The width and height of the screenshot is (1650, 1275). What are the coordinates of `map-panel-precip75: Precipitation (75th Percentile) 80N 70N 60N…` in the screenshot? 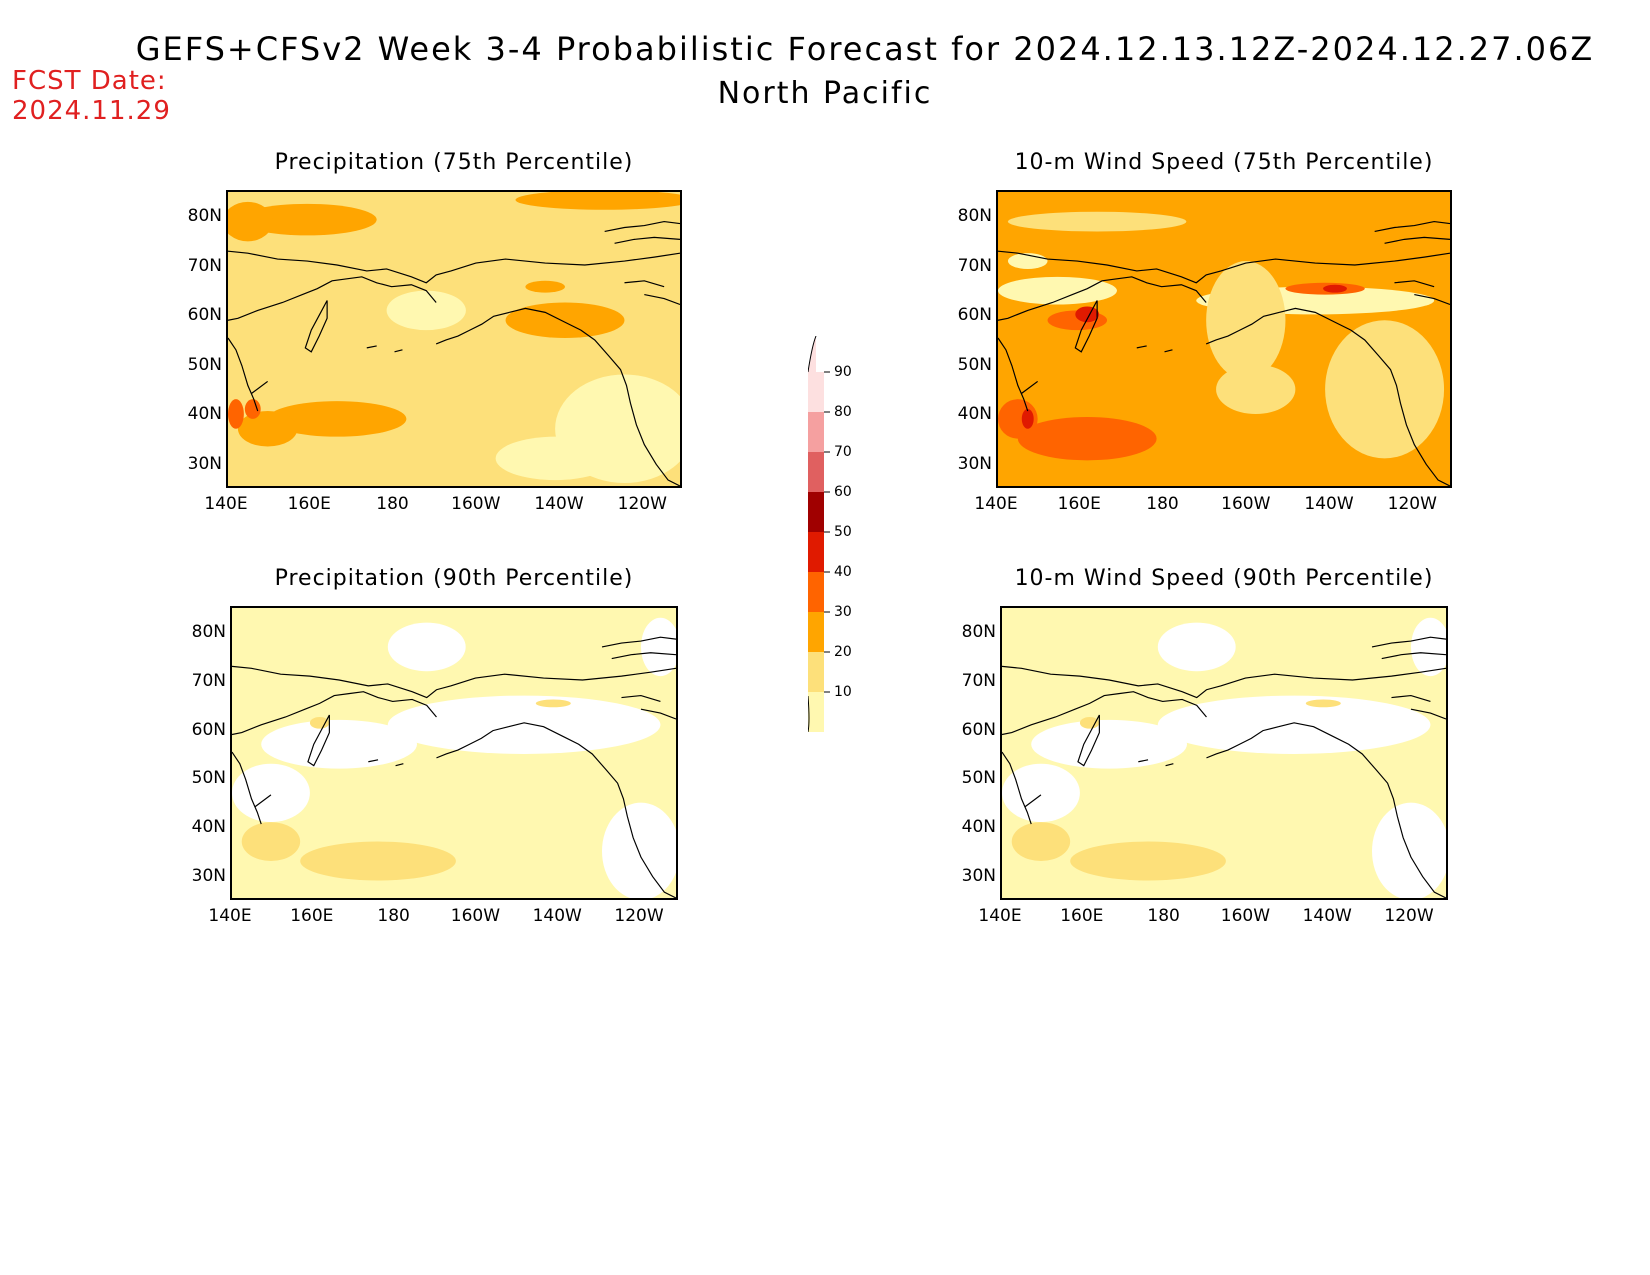 It's located at (435, 332).